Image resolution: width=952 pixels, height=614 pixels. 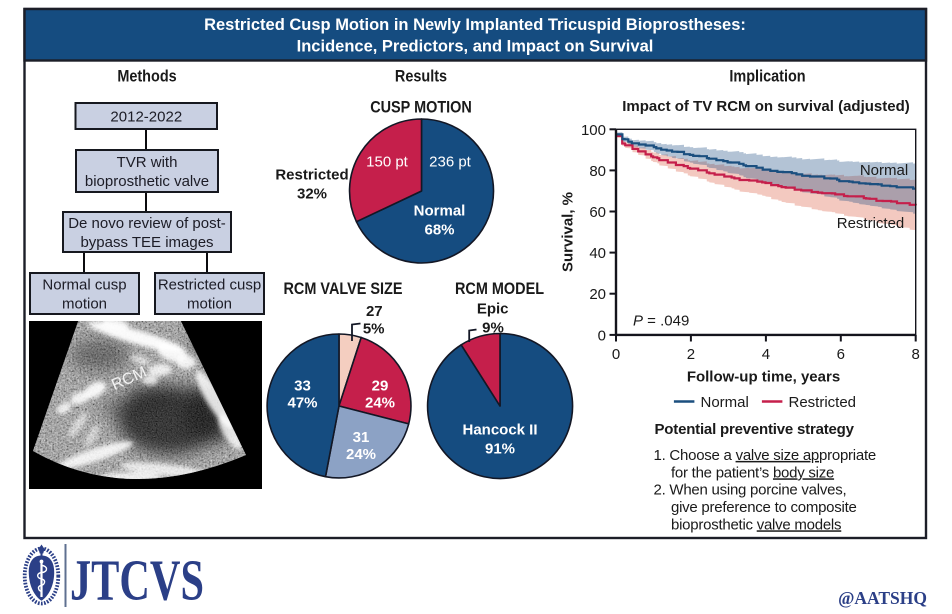 What do you see at coordinates (661, 321) in the screenshot?
I see `svg-text: P = .049` at bounding box center [661, 321].